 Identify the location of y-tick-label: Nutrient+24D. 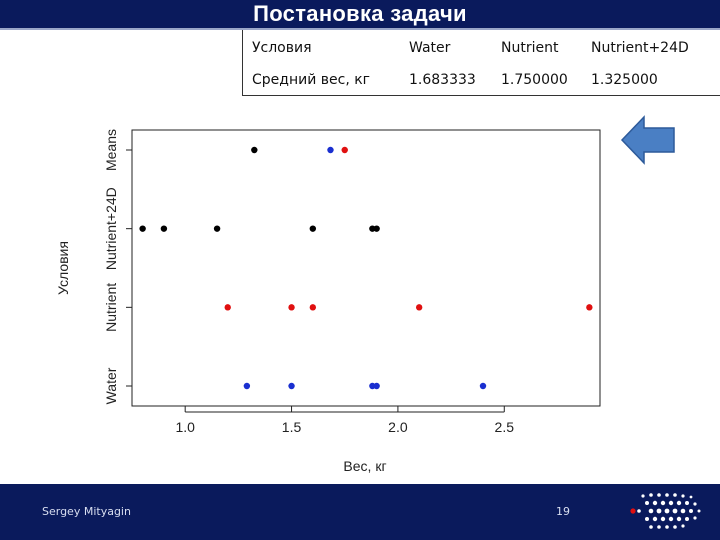
(111, 228).